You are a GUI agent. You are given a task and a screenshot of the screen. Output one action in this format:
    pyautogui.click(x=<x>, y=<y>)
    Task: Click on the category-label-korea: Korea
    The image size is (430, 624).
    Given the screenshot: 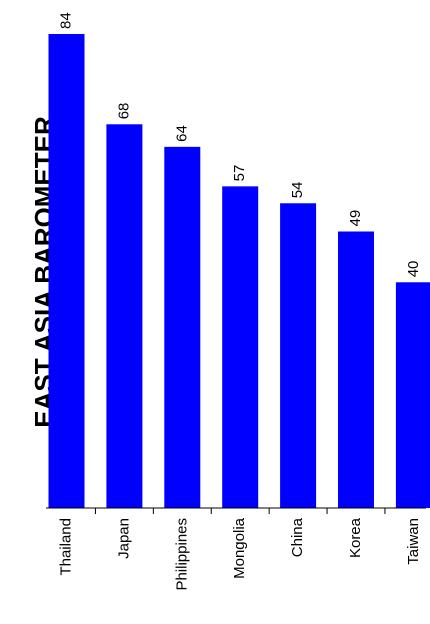 What is the action you would take?
    pyautogui.click(x=355, y=537)
    